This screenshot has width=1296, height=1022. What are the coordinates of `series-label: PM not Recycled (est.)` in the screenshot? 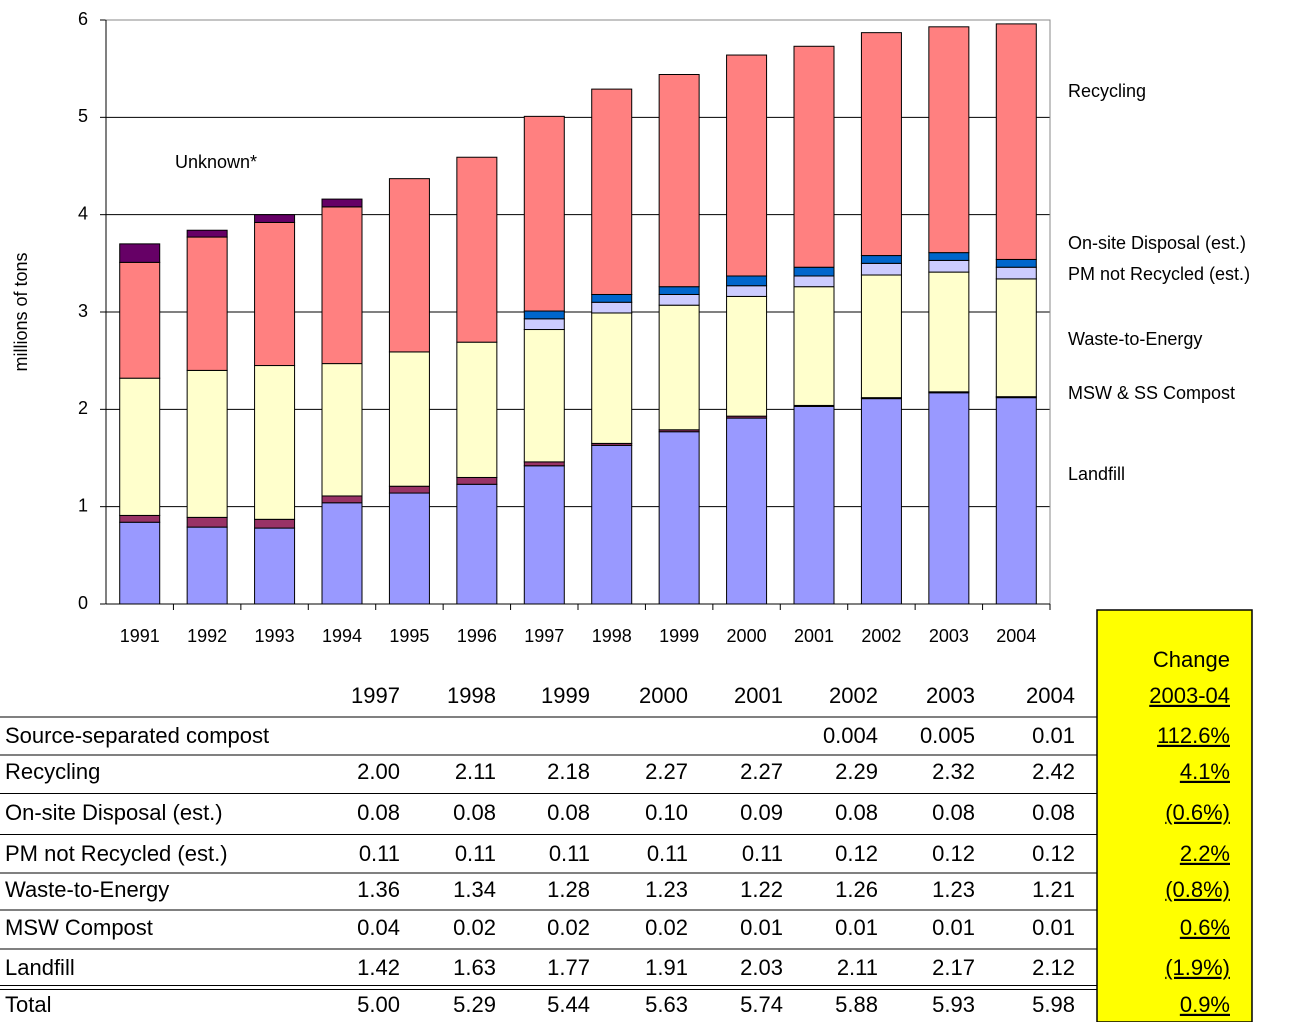 It's located at (1159, 274).